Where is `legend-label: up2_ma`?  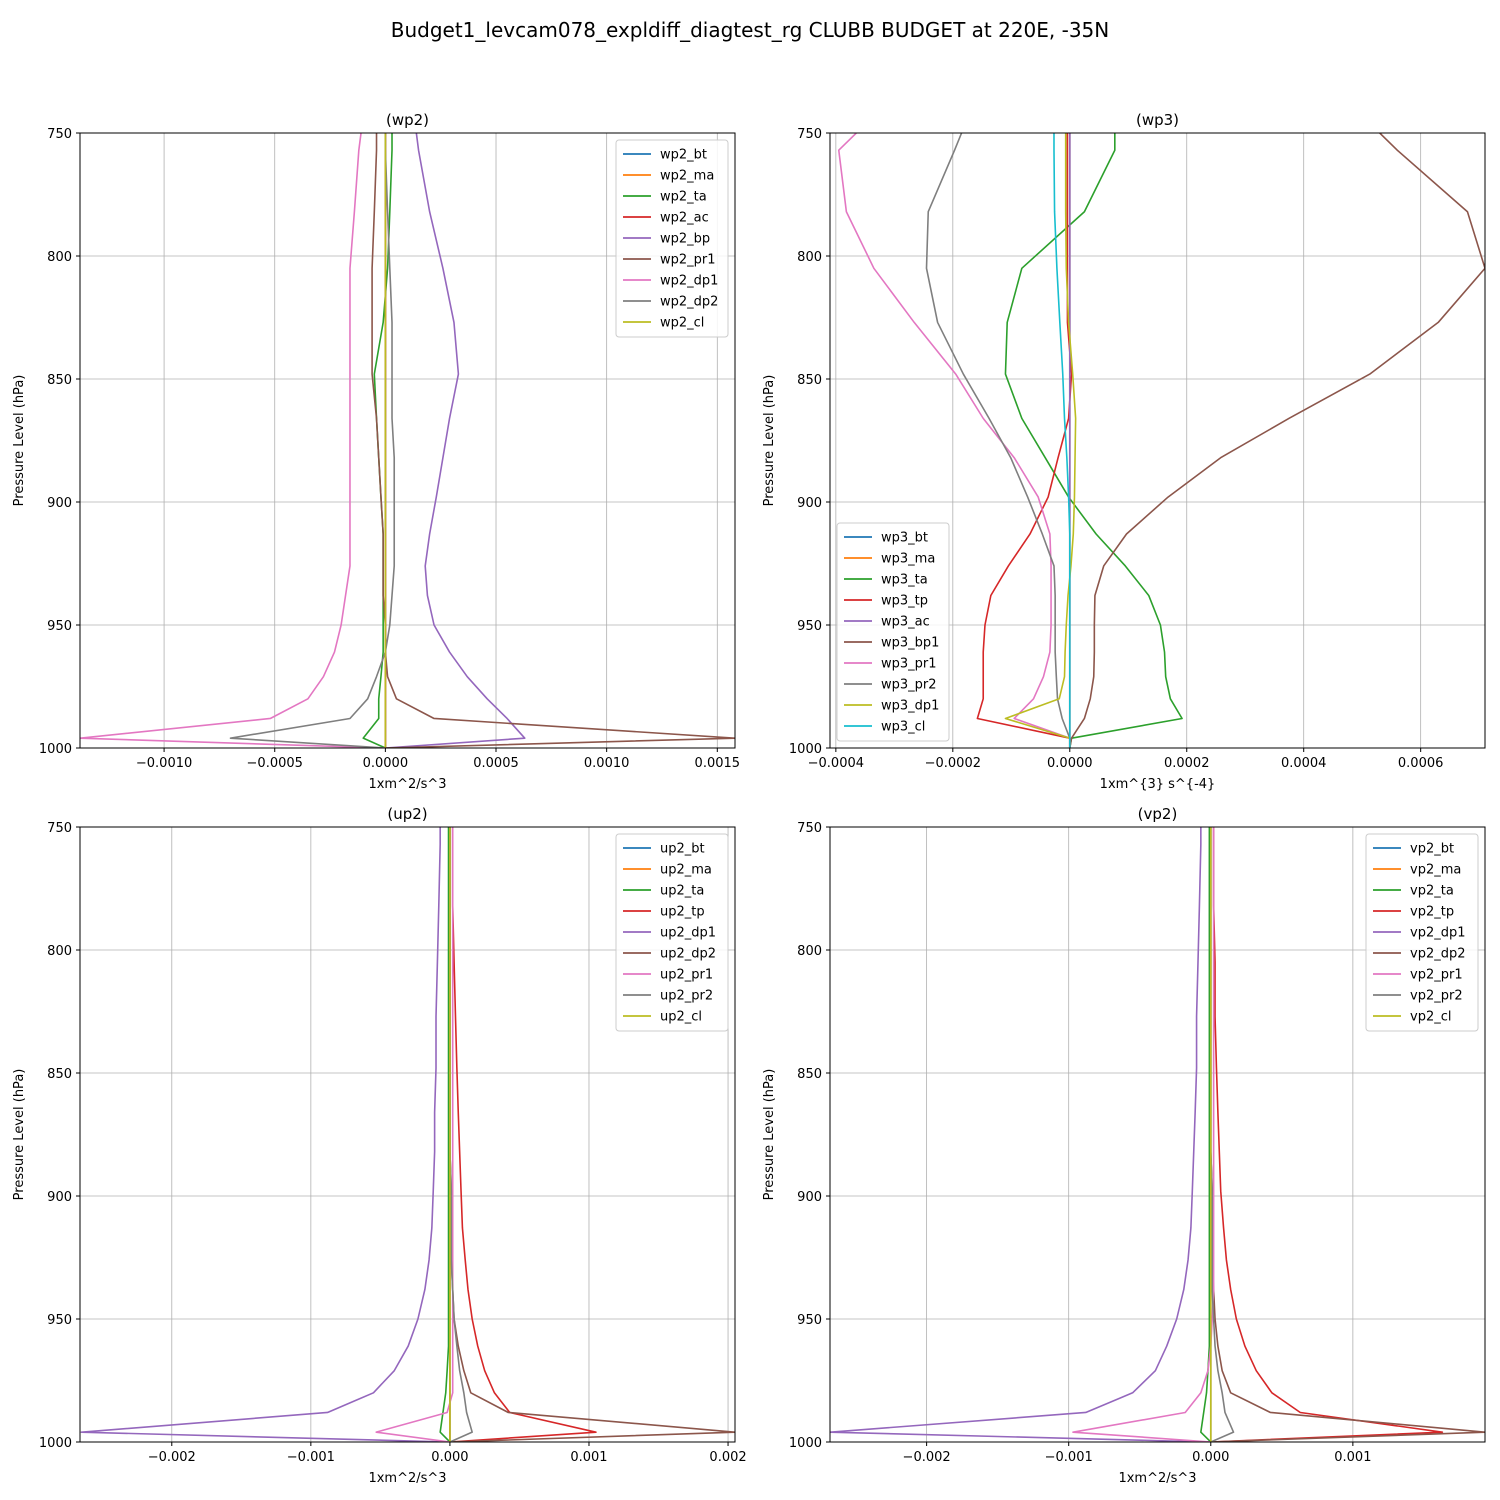 legend-label: up2_ma is located at coordinates (686, 870).